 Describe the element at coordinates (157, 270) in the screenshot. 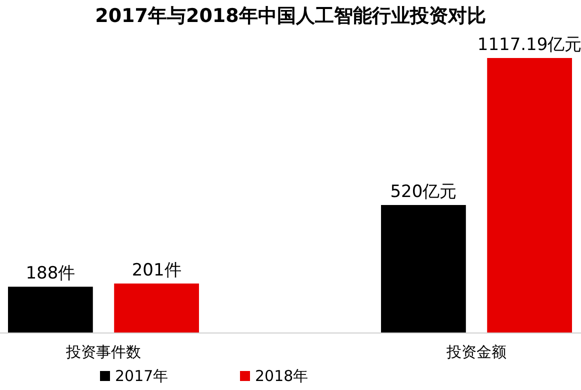

I see `data-label: 201件` at that location.